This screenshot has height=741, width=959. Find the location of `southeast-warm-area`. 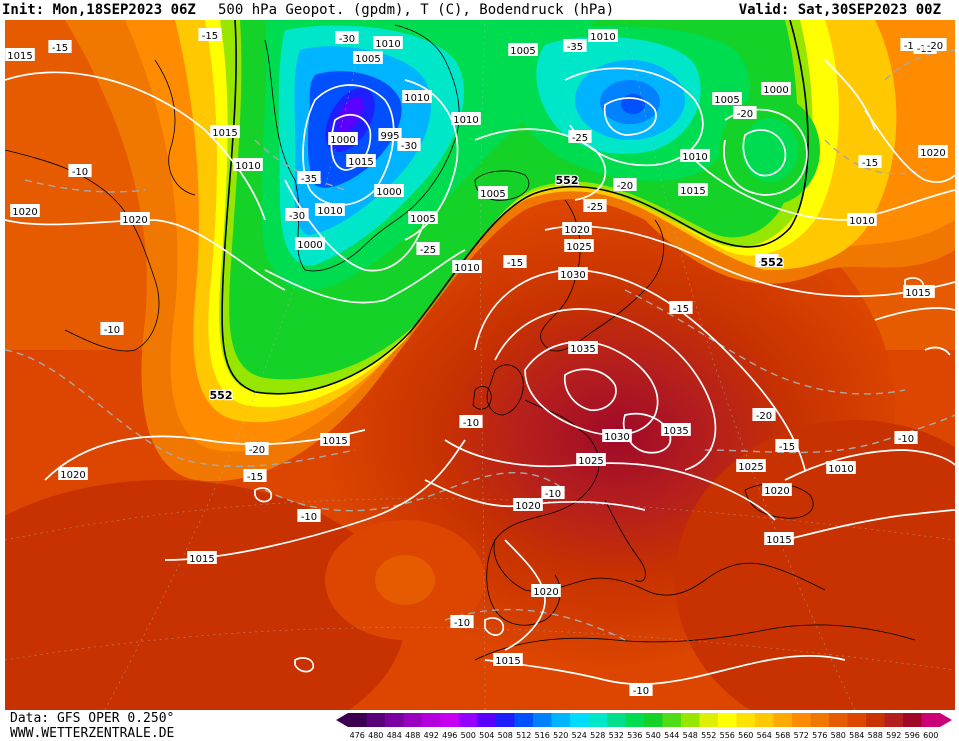

southeast-warm-area is located at coordinates (815, 565).